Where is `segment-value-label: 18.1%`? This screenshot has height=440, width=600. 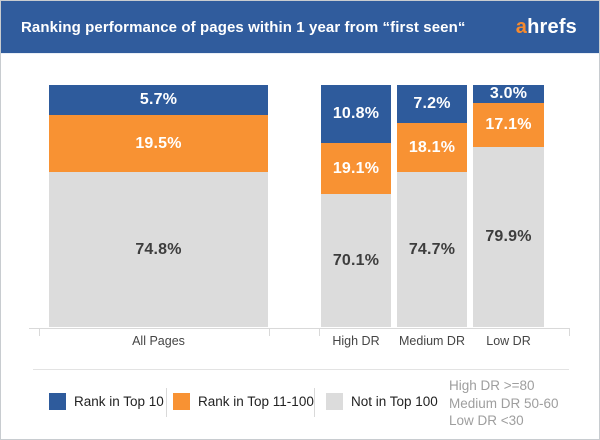 segment-value-label: 18.1% is located at coordinates (432, 147).